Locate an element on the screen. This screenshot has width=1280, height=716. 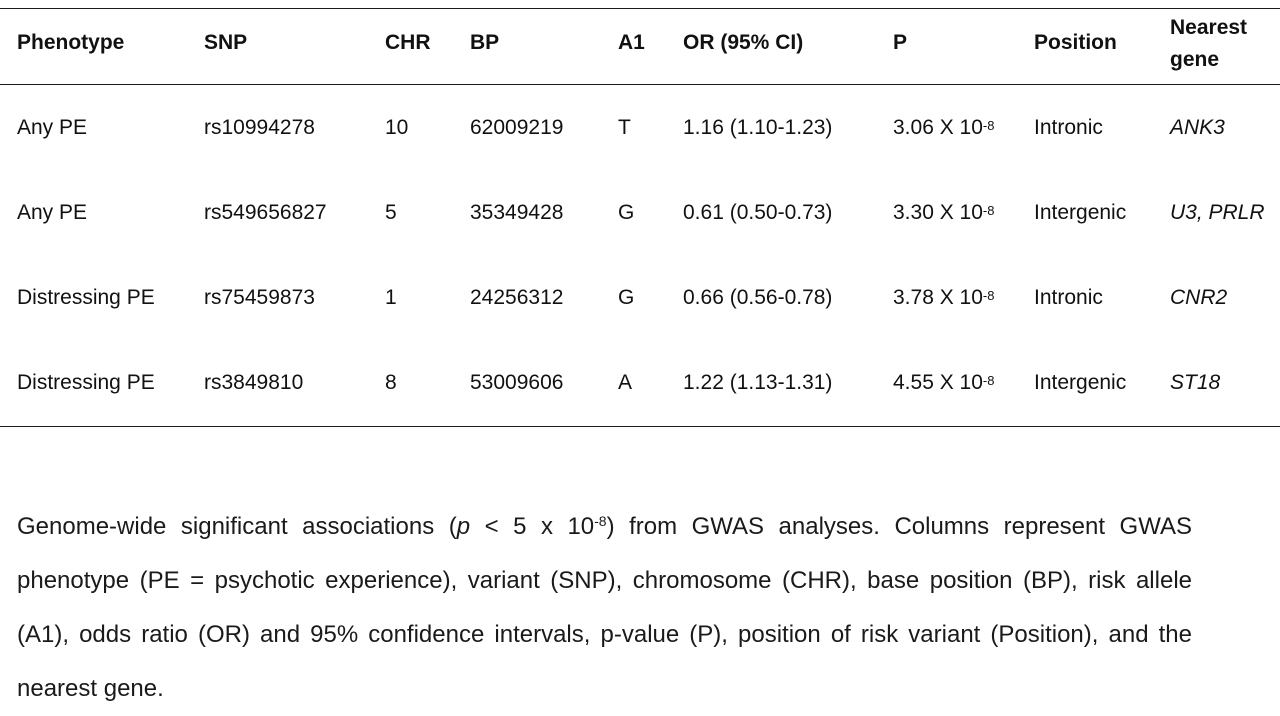
header-position: Position is located at coordinates (1075, 42).